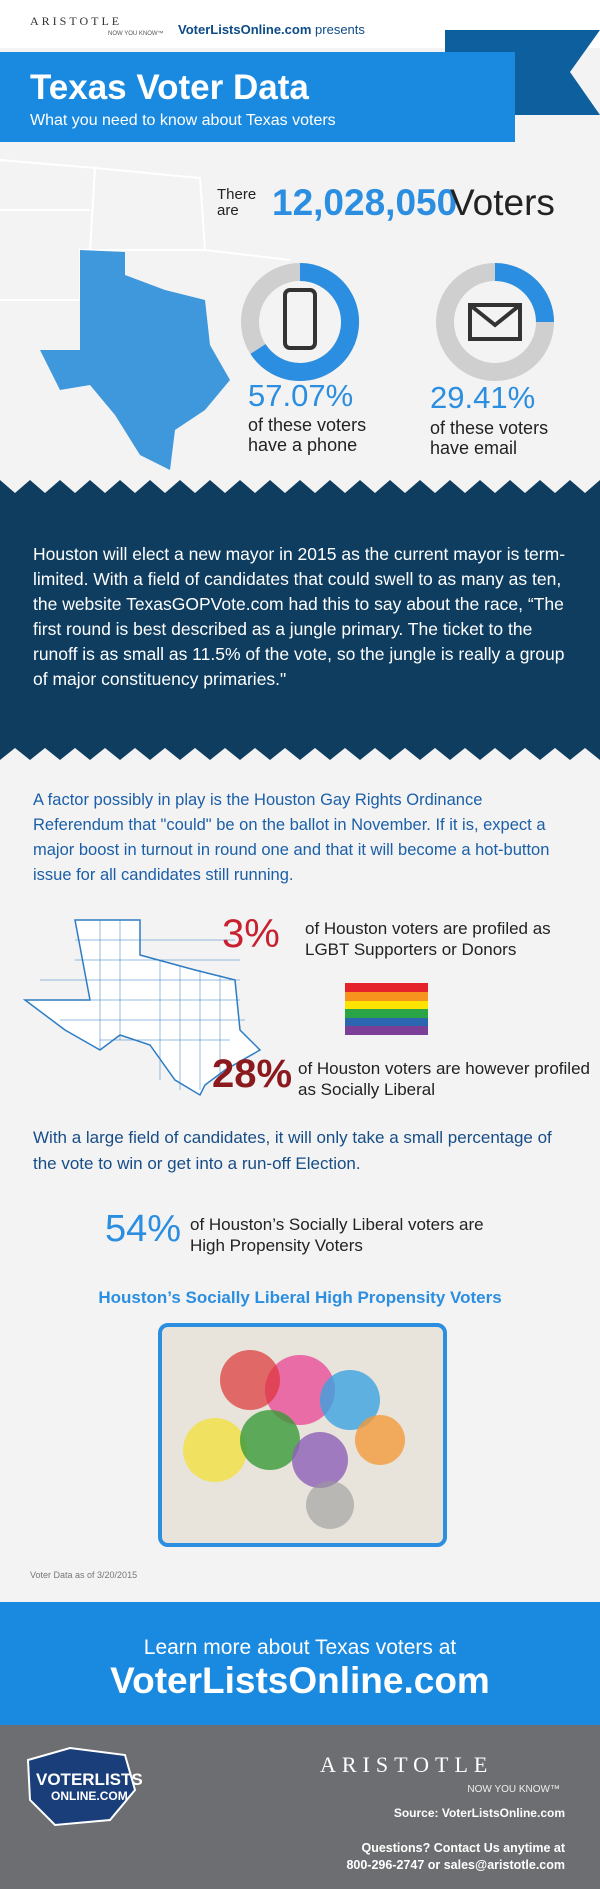 This screenshot has height=1889, width=600. I want to click on footer-tagline: NOW YOU KNOW™, so click(513, 1789).